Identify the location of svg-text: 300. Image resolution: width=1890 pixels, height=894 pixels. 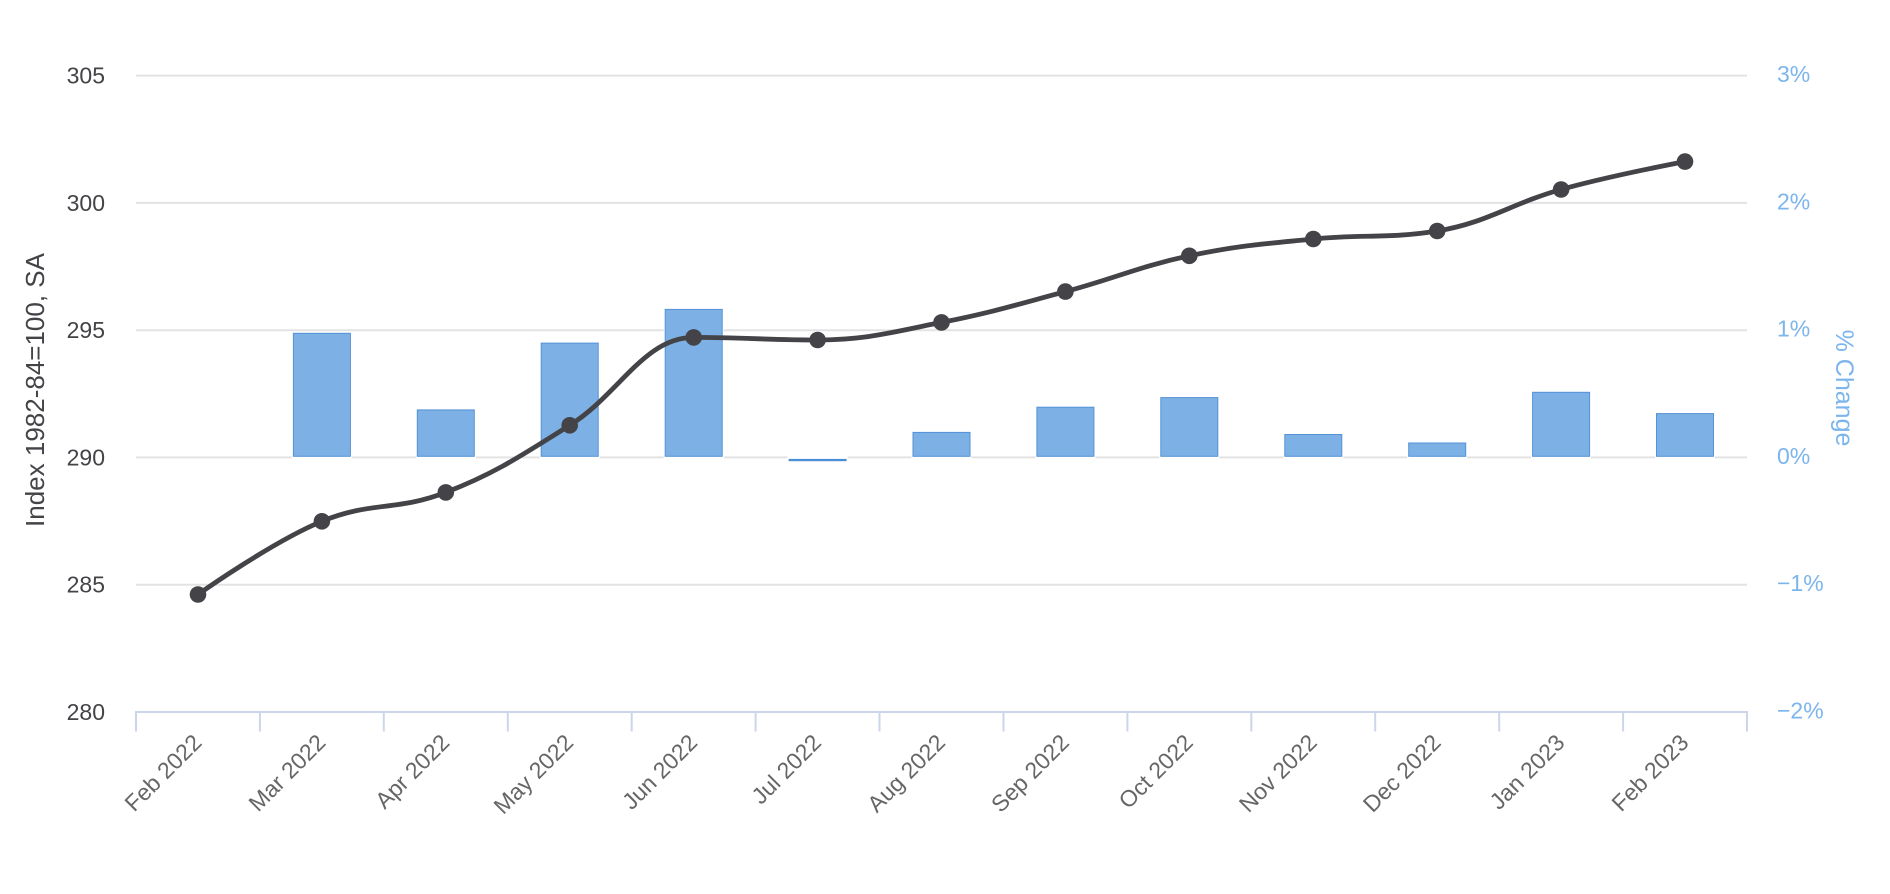
(86, 203).